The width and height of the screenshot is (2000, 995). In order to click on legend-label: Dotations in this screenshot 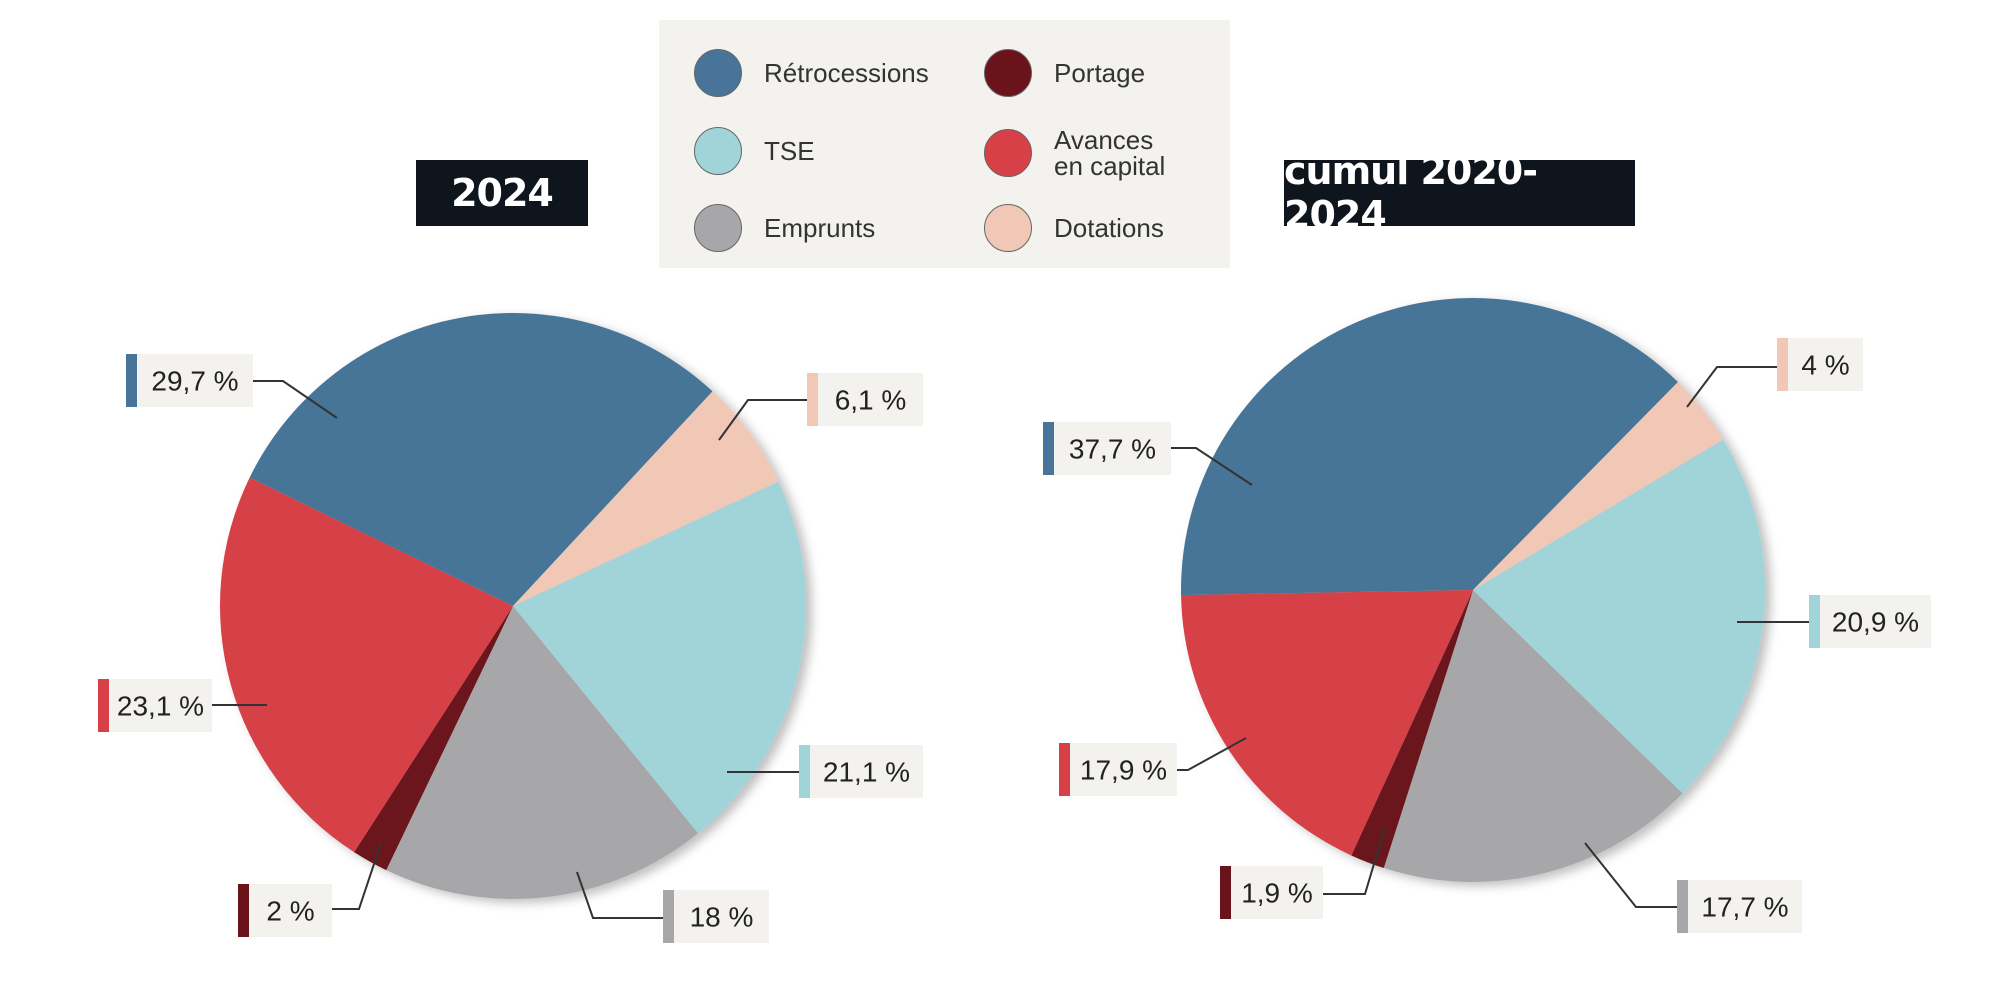, I will do `click(1109, 228)`.